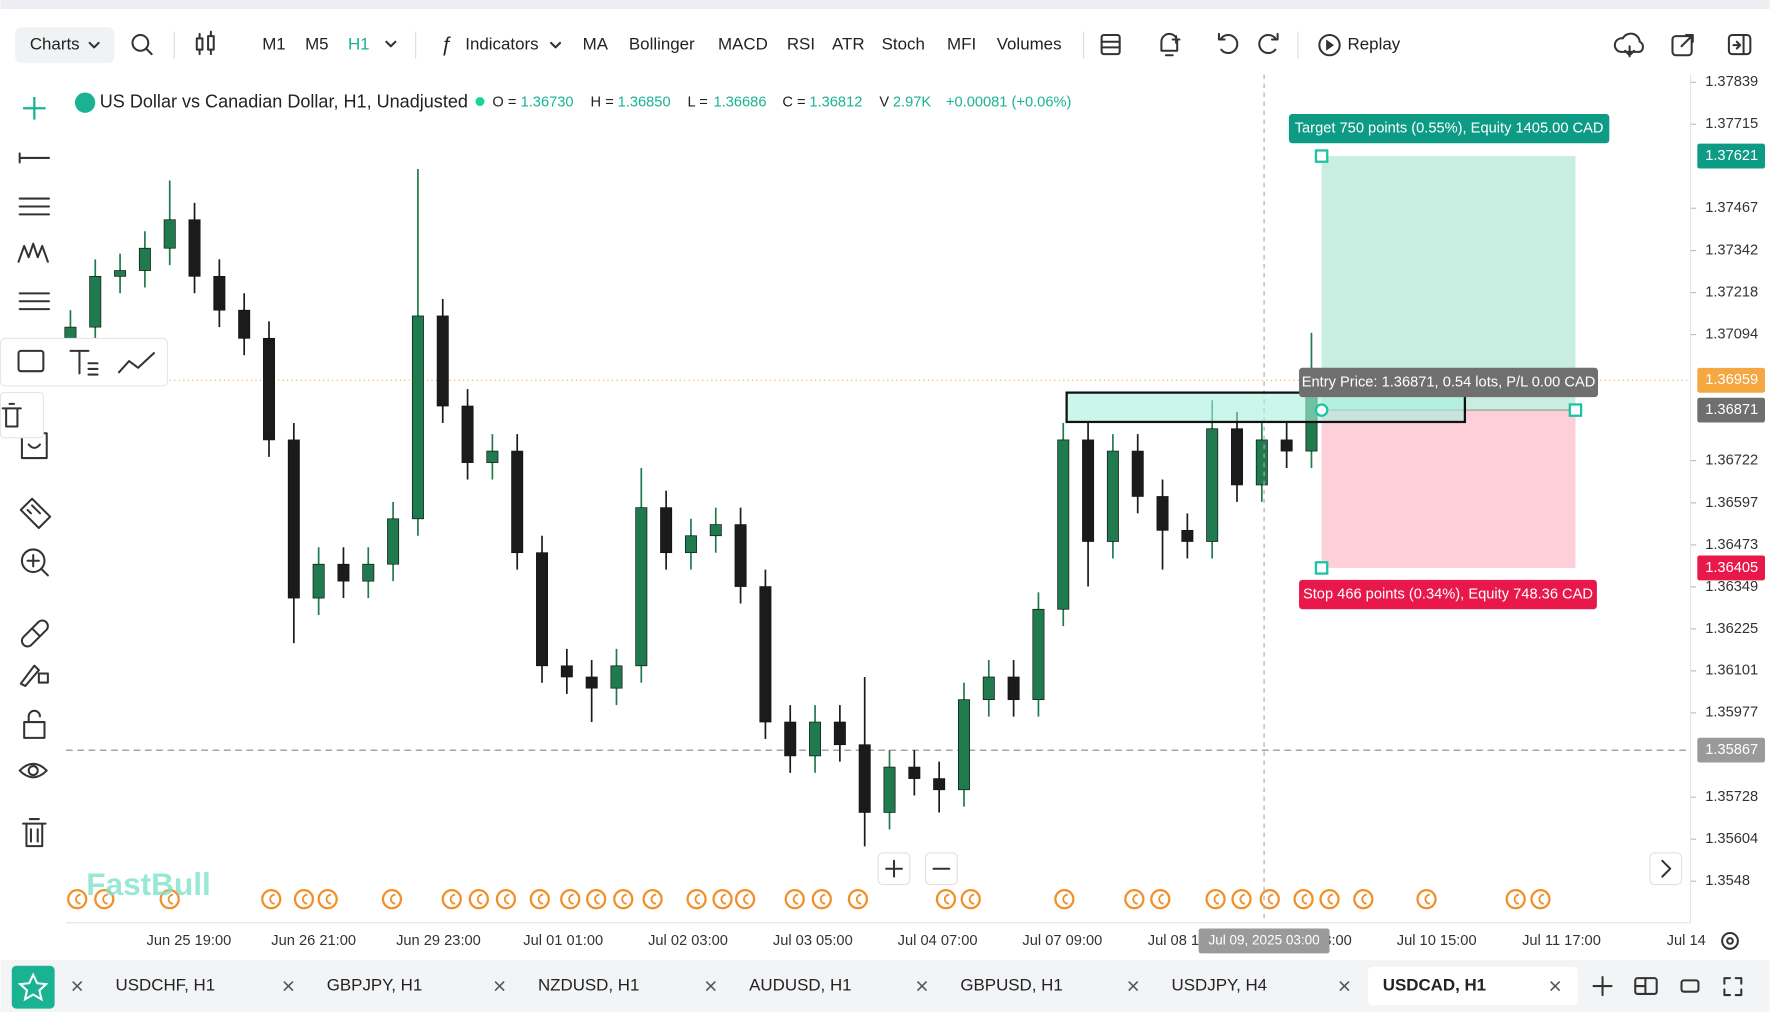 The height and width of the screenshot is (1012, 1770). Describe the element at coordinates (317, 44) in the screenshot. I see `timeframe: M5` at that location.